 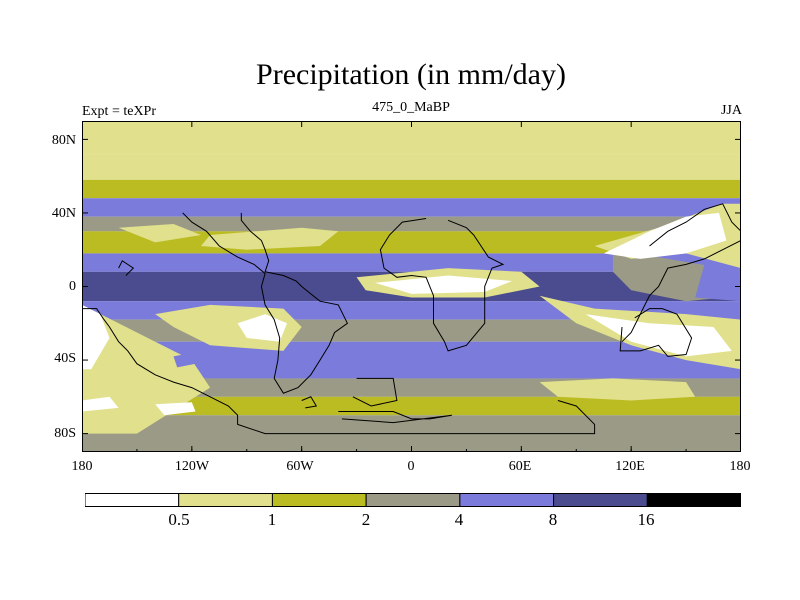 I want to click on x-tick-label: 60W, so click(x=300, y=466).